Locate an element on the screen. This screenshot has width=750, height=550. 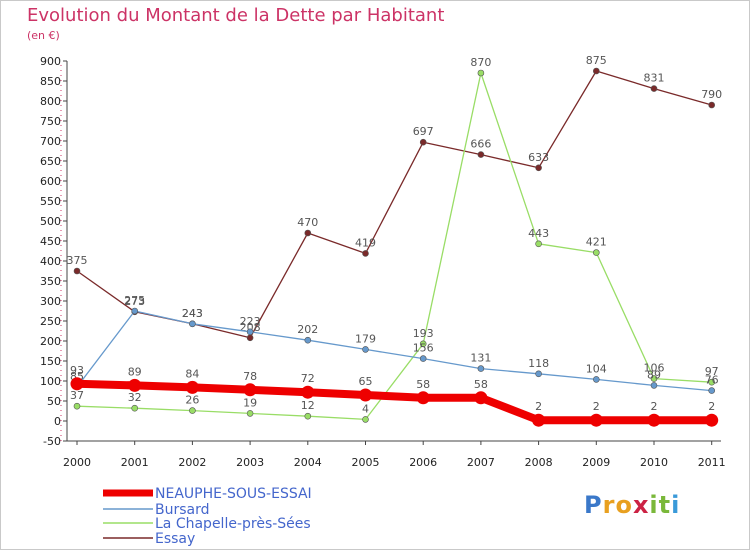
x-tick-label: 2009 is located at coordinates (596, 462).